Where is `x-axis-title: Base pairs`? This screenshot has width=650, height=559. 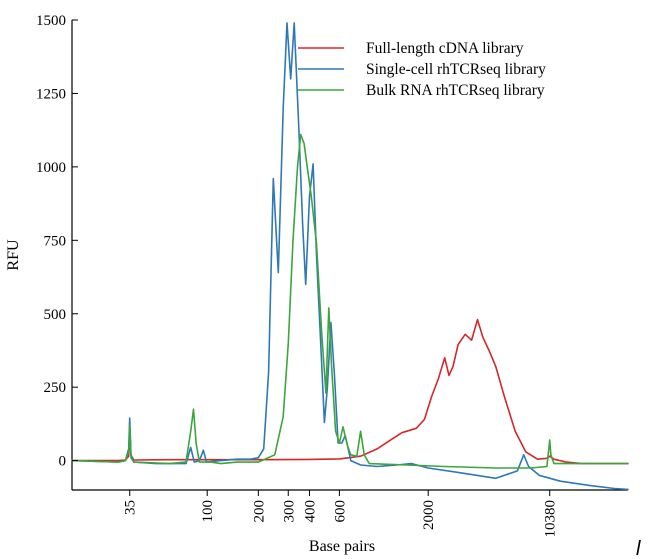
x-axis-title: Base pairs is located at coordinates (342, 546).